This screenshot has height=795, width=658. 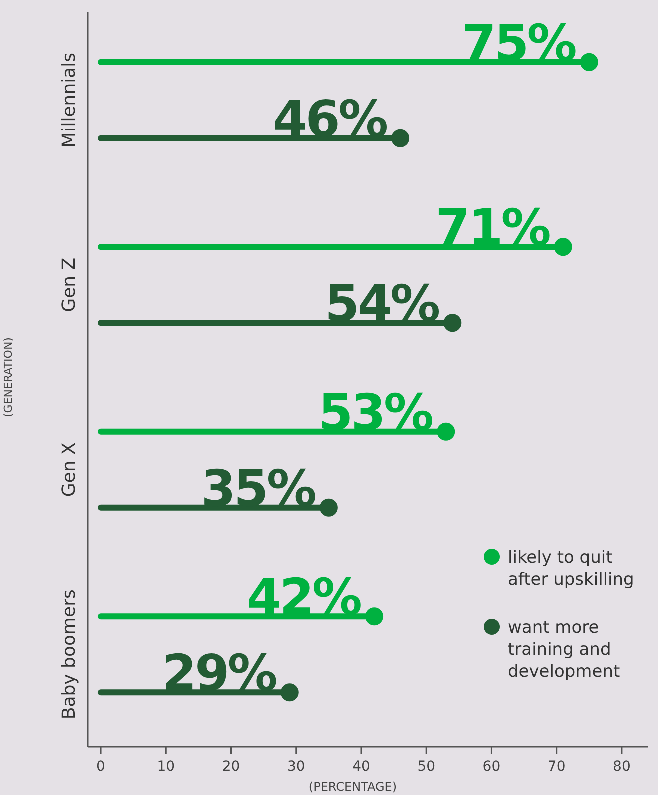 What do you see at coordinates (69, 100) in the screenshot?
I see `y-tick-label: Millennials` at bounding box center [69, 100].